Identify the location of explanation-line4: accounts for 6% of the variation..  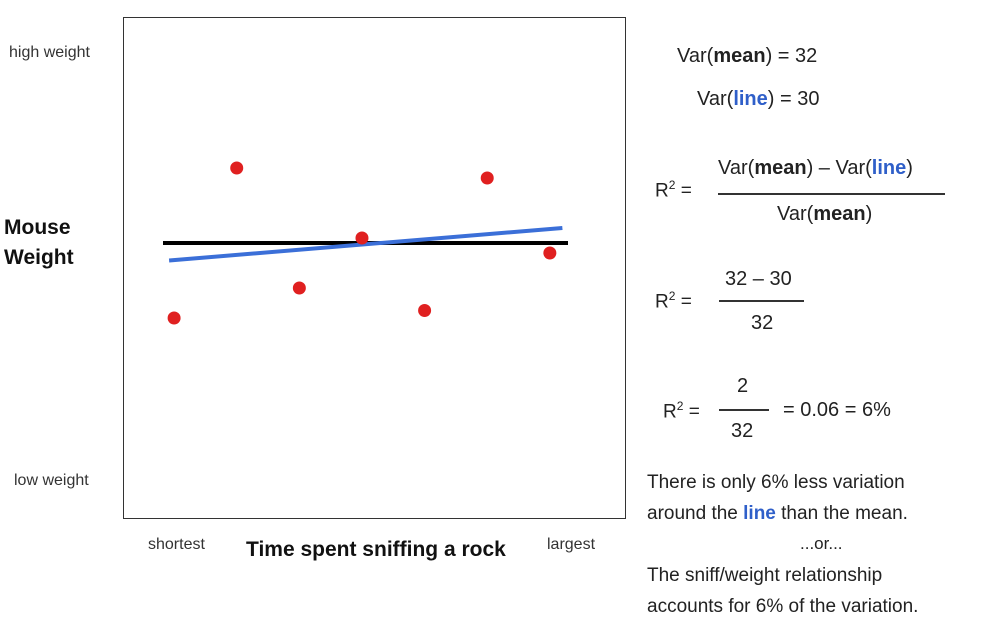
(783, 606).